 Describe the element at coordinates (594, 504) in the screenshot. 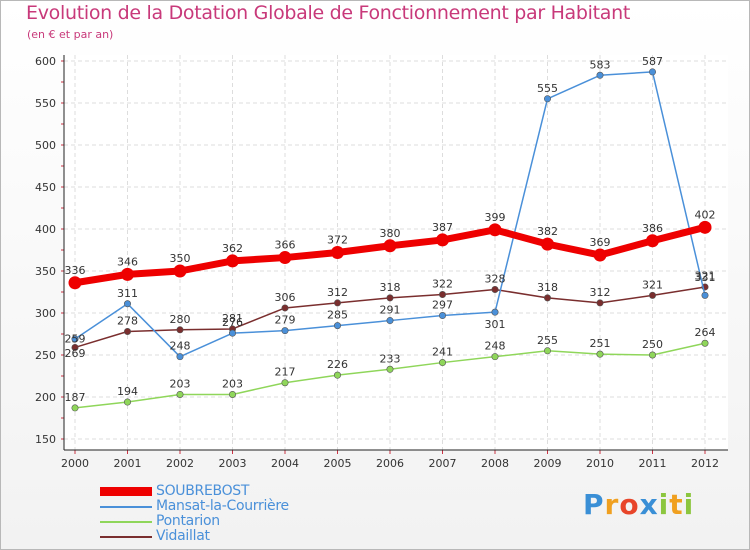

I see `logo-letter: P` at that location.